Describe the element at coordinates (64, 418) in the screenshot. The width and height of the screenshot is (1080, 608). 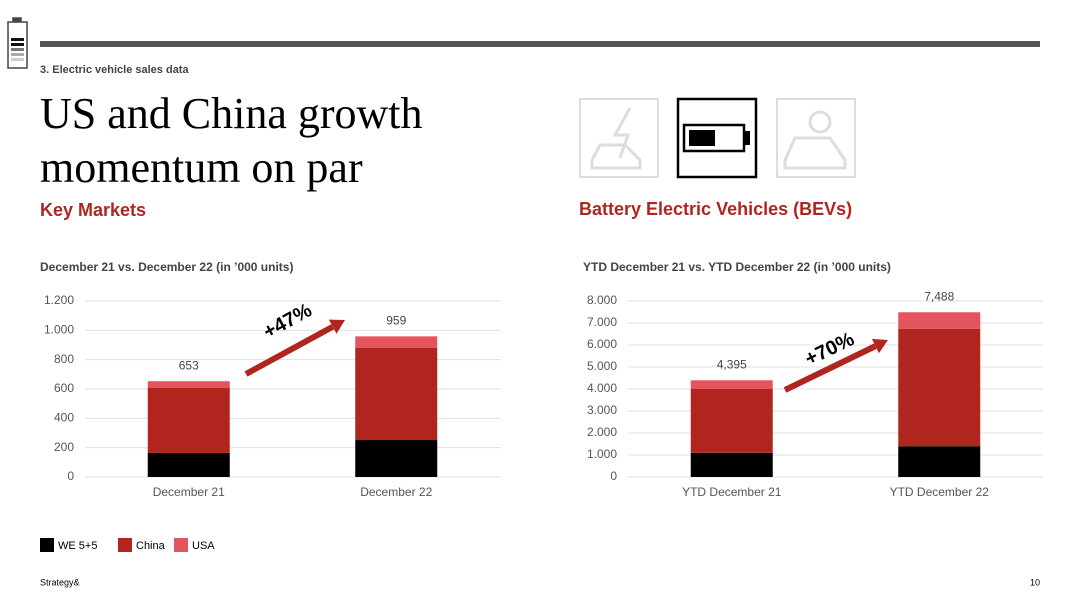
I see `y-tick-label: 400` at that location.